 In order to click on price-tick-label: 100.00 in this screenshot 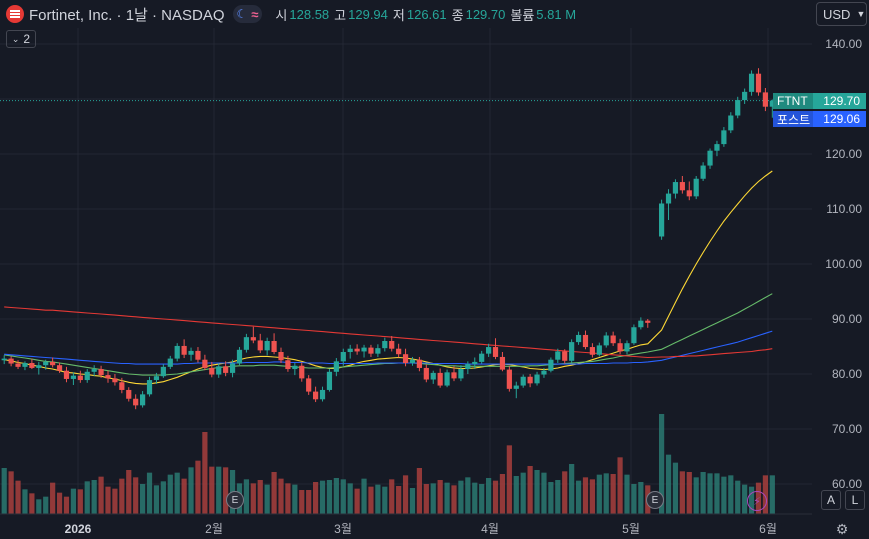, I will do `click(843, 264)`.